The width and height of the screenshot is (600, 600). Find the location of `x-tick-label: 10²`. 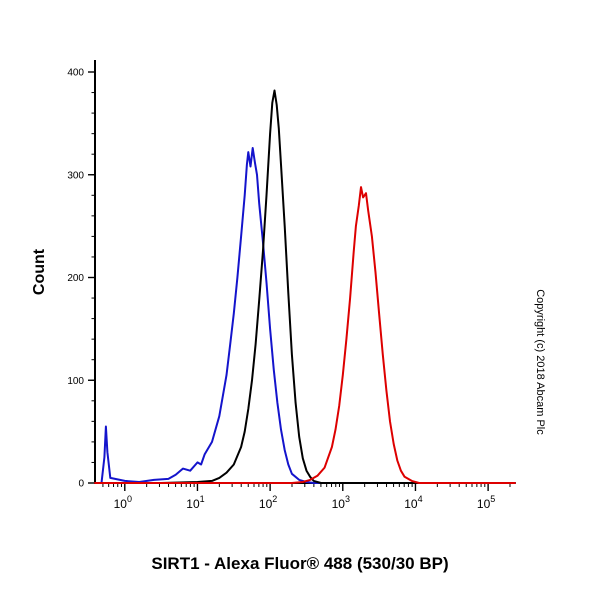

x-tick-label: 10² is located at coordinates (268, 502).